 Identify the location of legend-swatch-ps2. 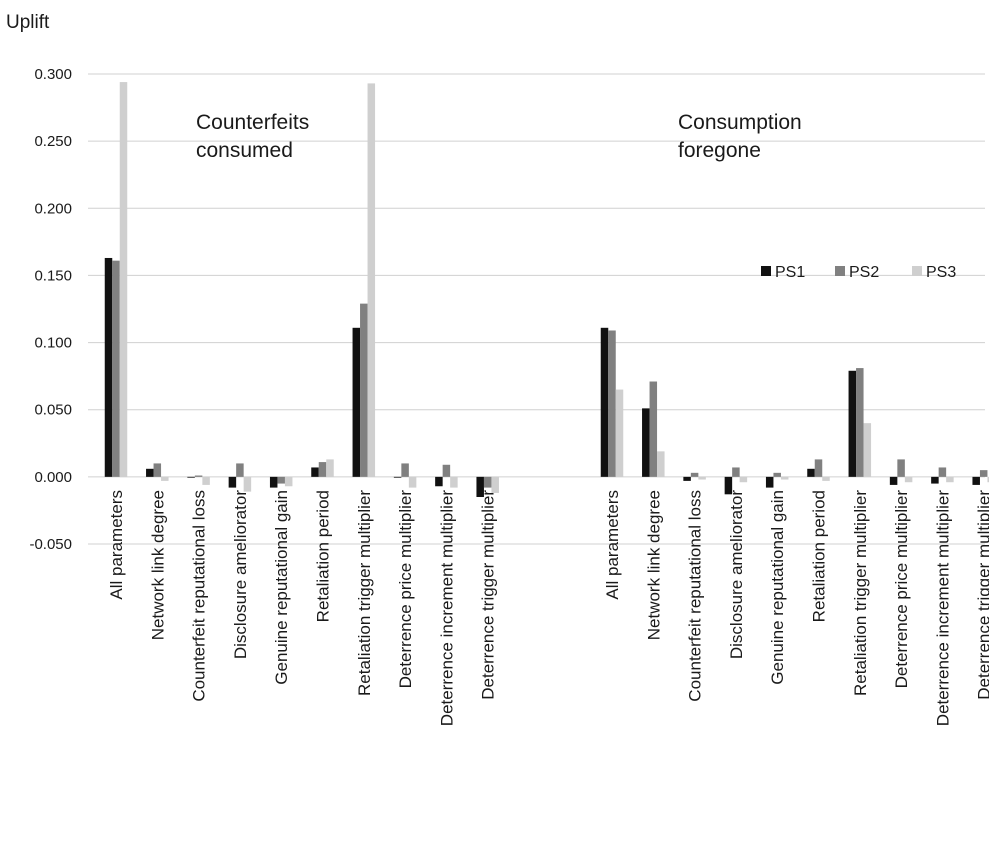
(840, 271).